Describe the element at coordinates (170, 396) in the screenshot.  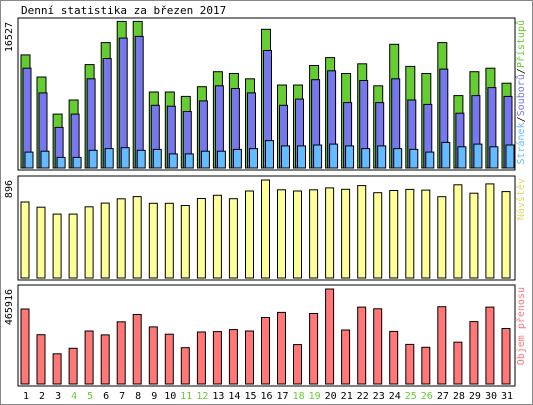
I see `x-tick-label: 10` at that location.